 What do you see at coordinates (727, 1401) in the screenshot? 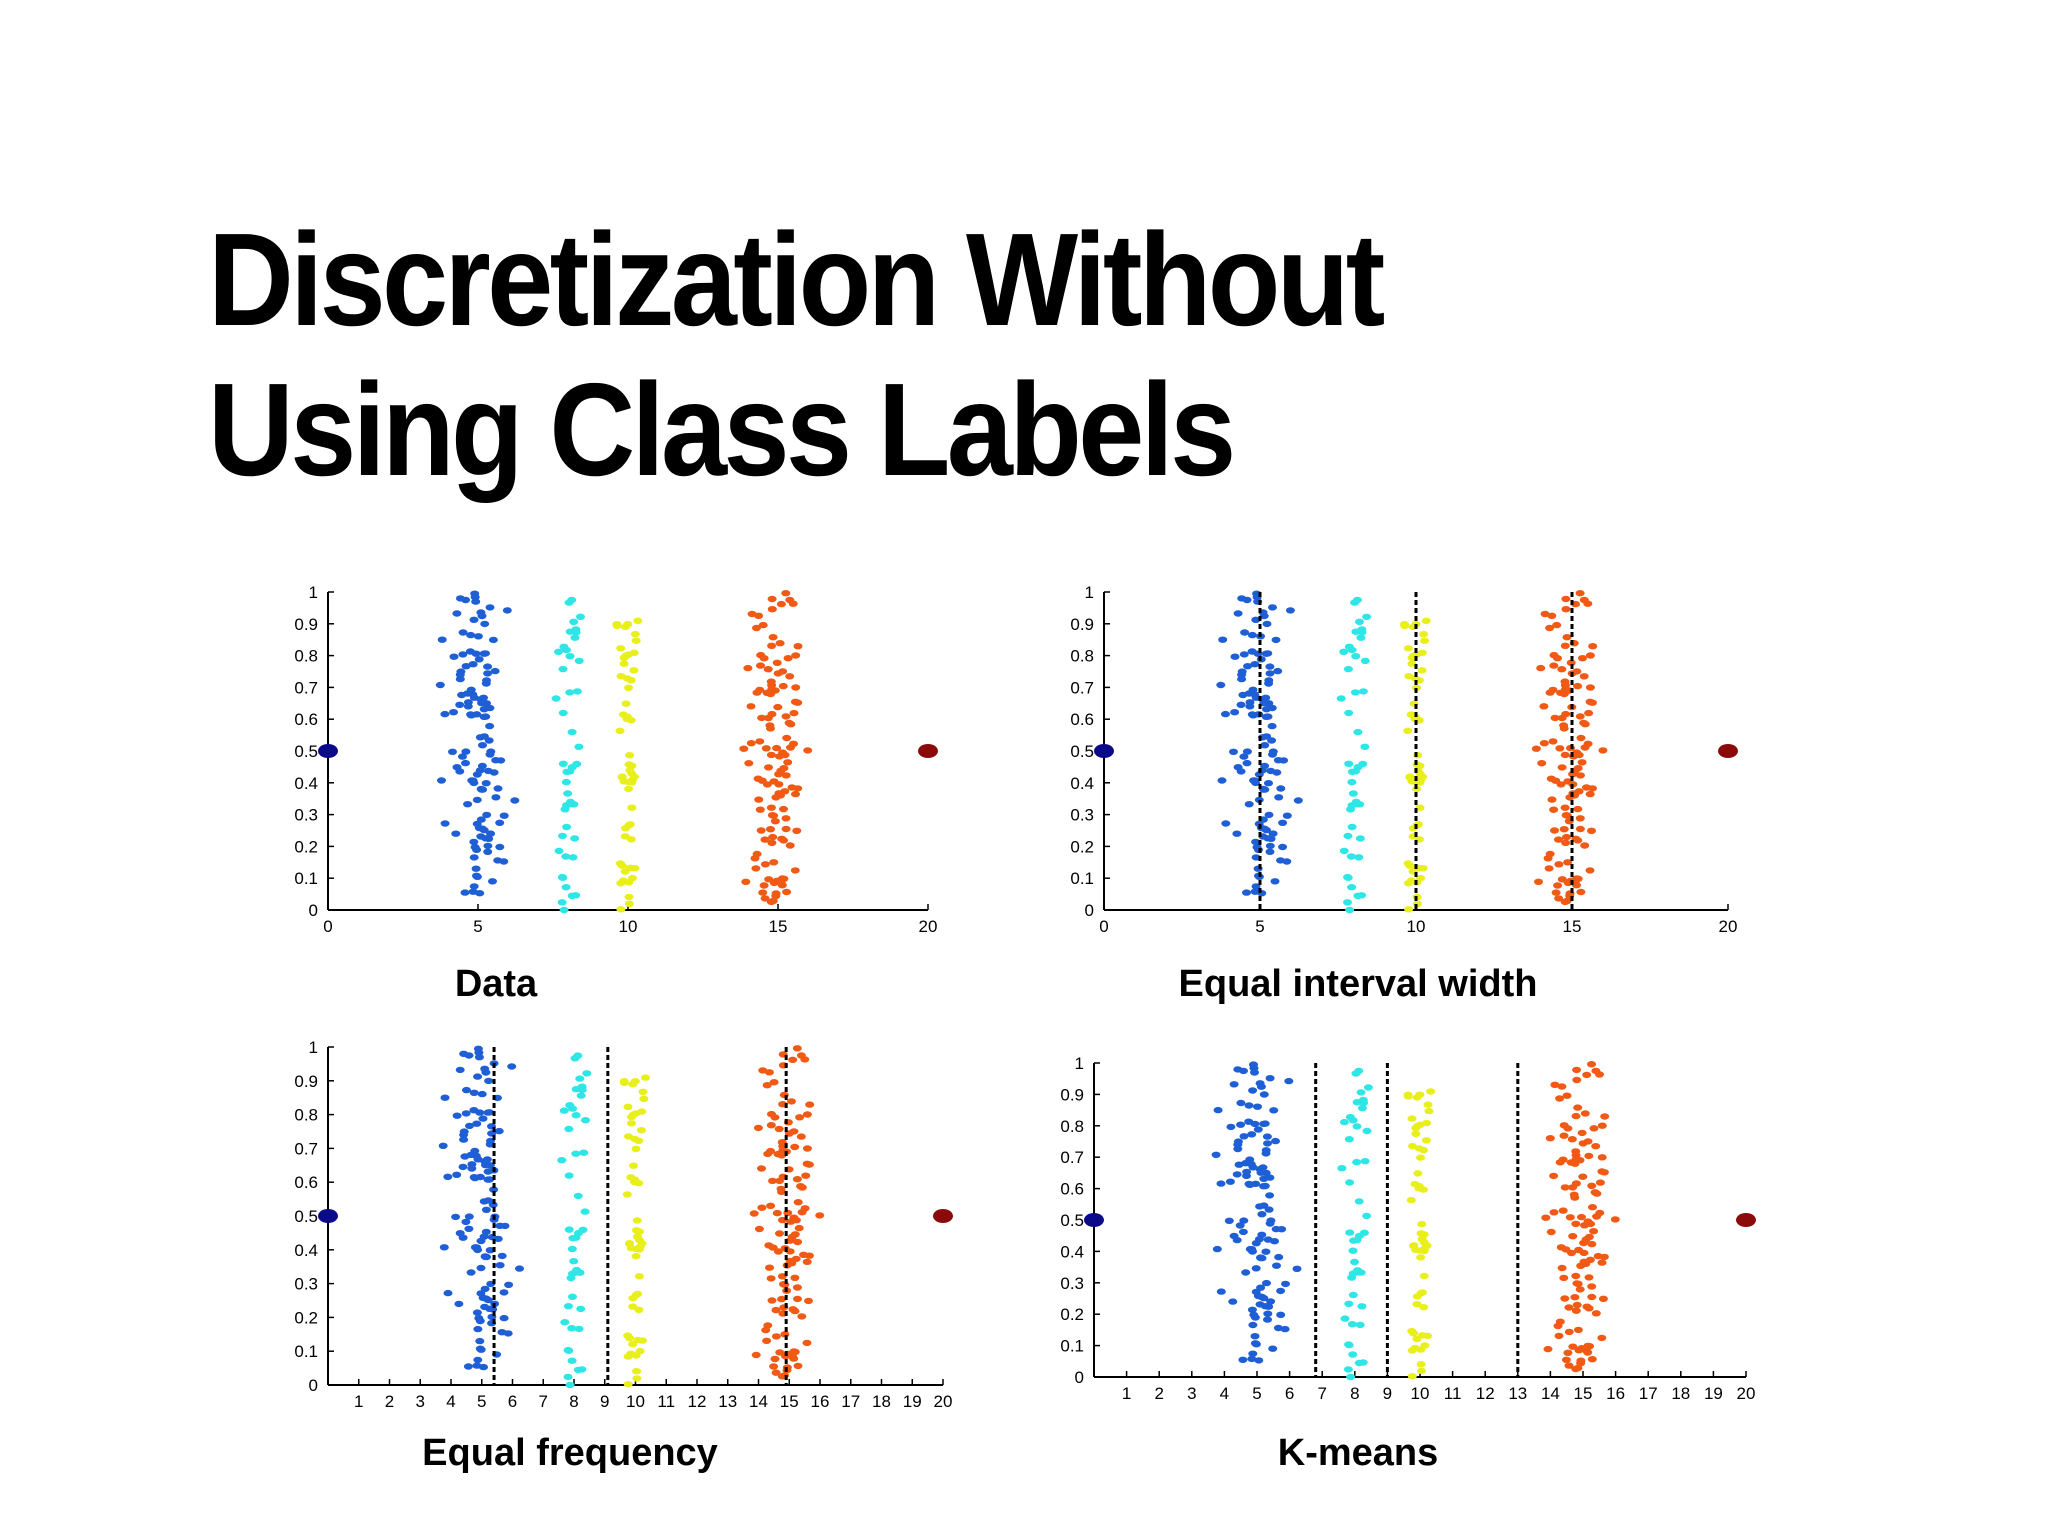
I see `x-tick-label: 13` at bounding box center [727, 1401].